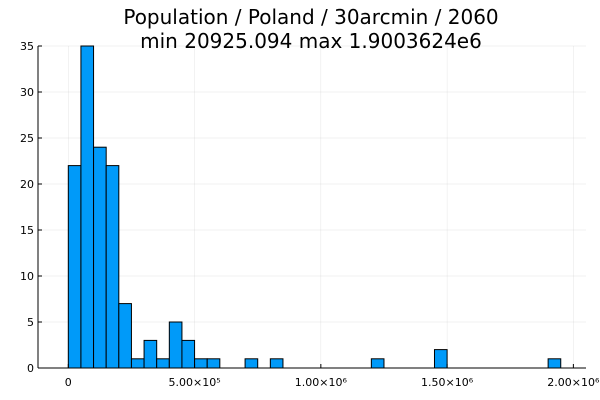  Describe the element at coordinates (30, 322) in the screenshot. I see `y-tick-label: 5` at that location.